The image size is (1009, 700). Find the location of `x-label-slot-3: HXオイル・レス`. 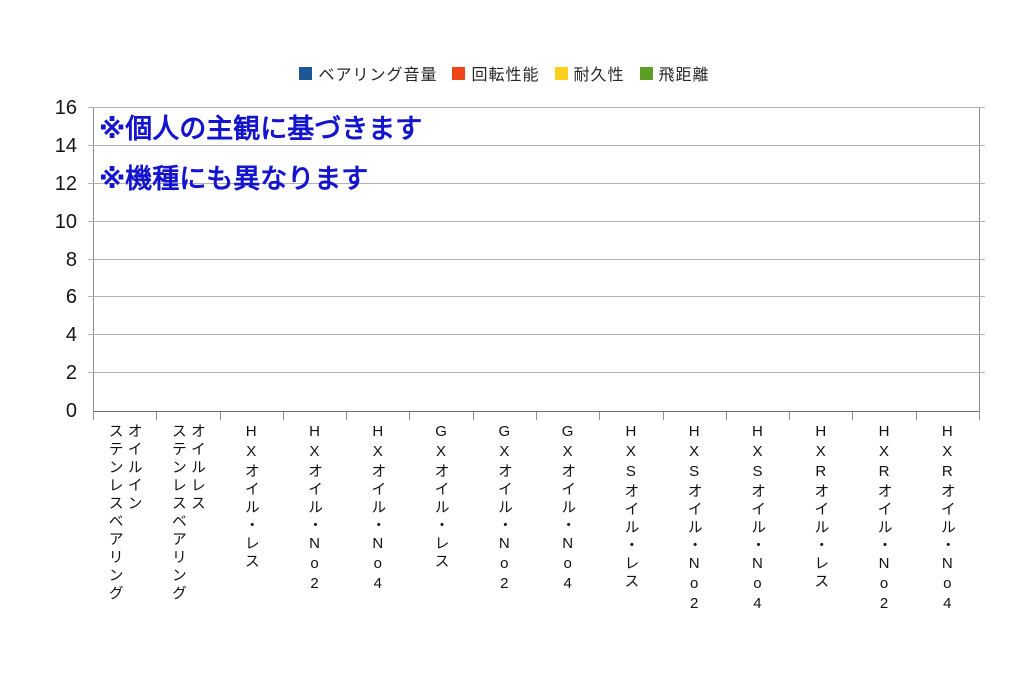

x-label-slot-3: HXオイル・レス is located at coordinates (251, 558).